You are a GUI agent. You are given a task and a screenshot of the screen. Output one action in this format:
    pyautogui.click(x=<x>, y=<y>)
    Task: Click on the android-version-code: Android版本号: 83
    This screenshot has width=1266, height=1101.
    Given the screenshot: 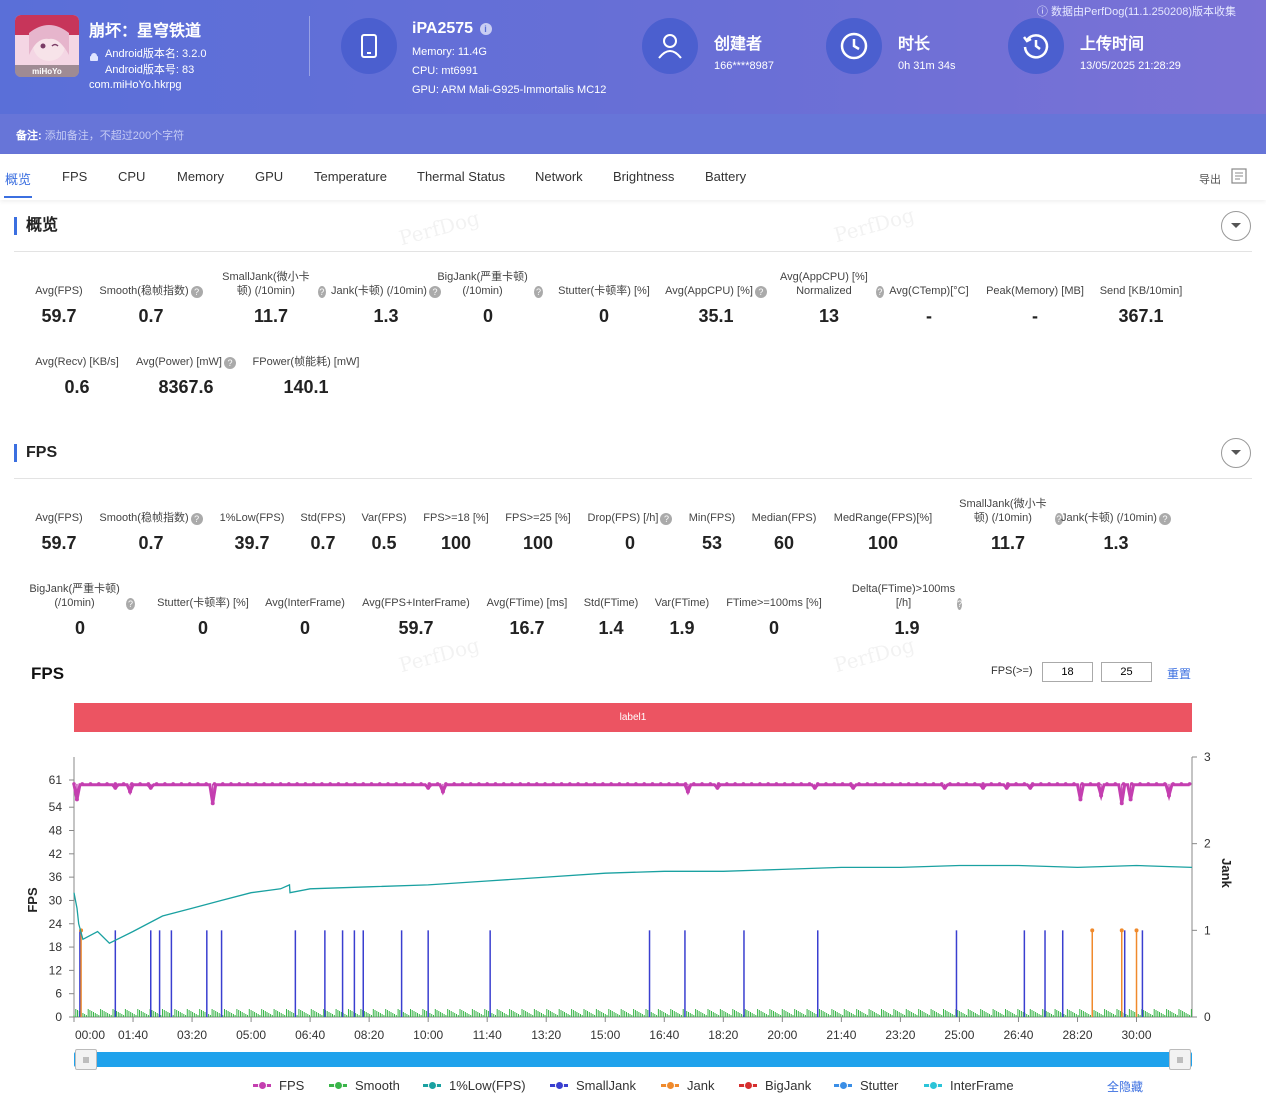 What is the action you would take?
    pyautogui.click(x=150, y=70)
    